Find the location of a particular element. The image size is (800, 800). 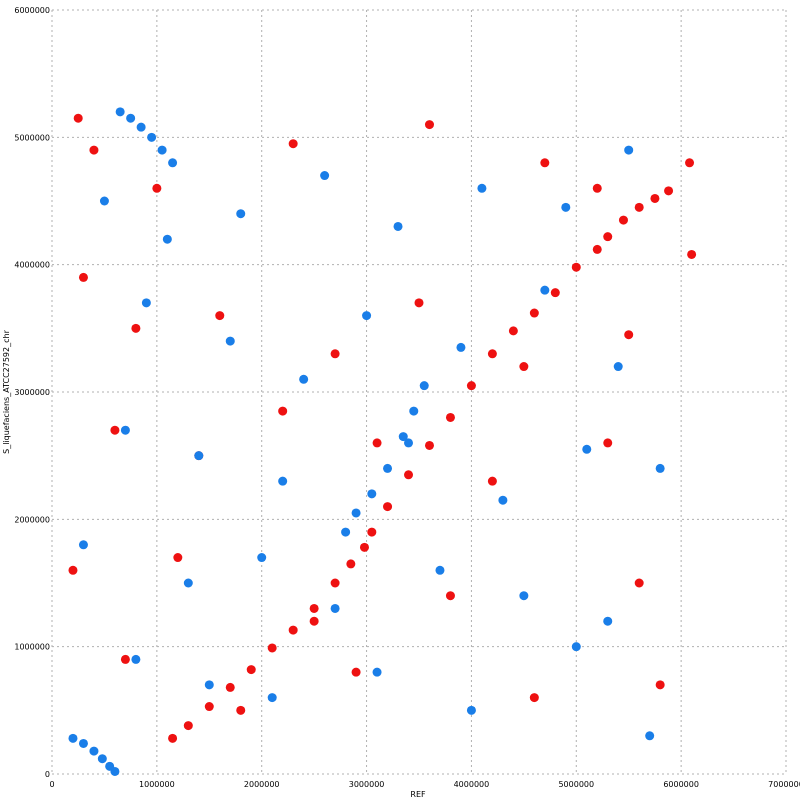

x-tick-label: 0 is located at coordinates (51, 784).